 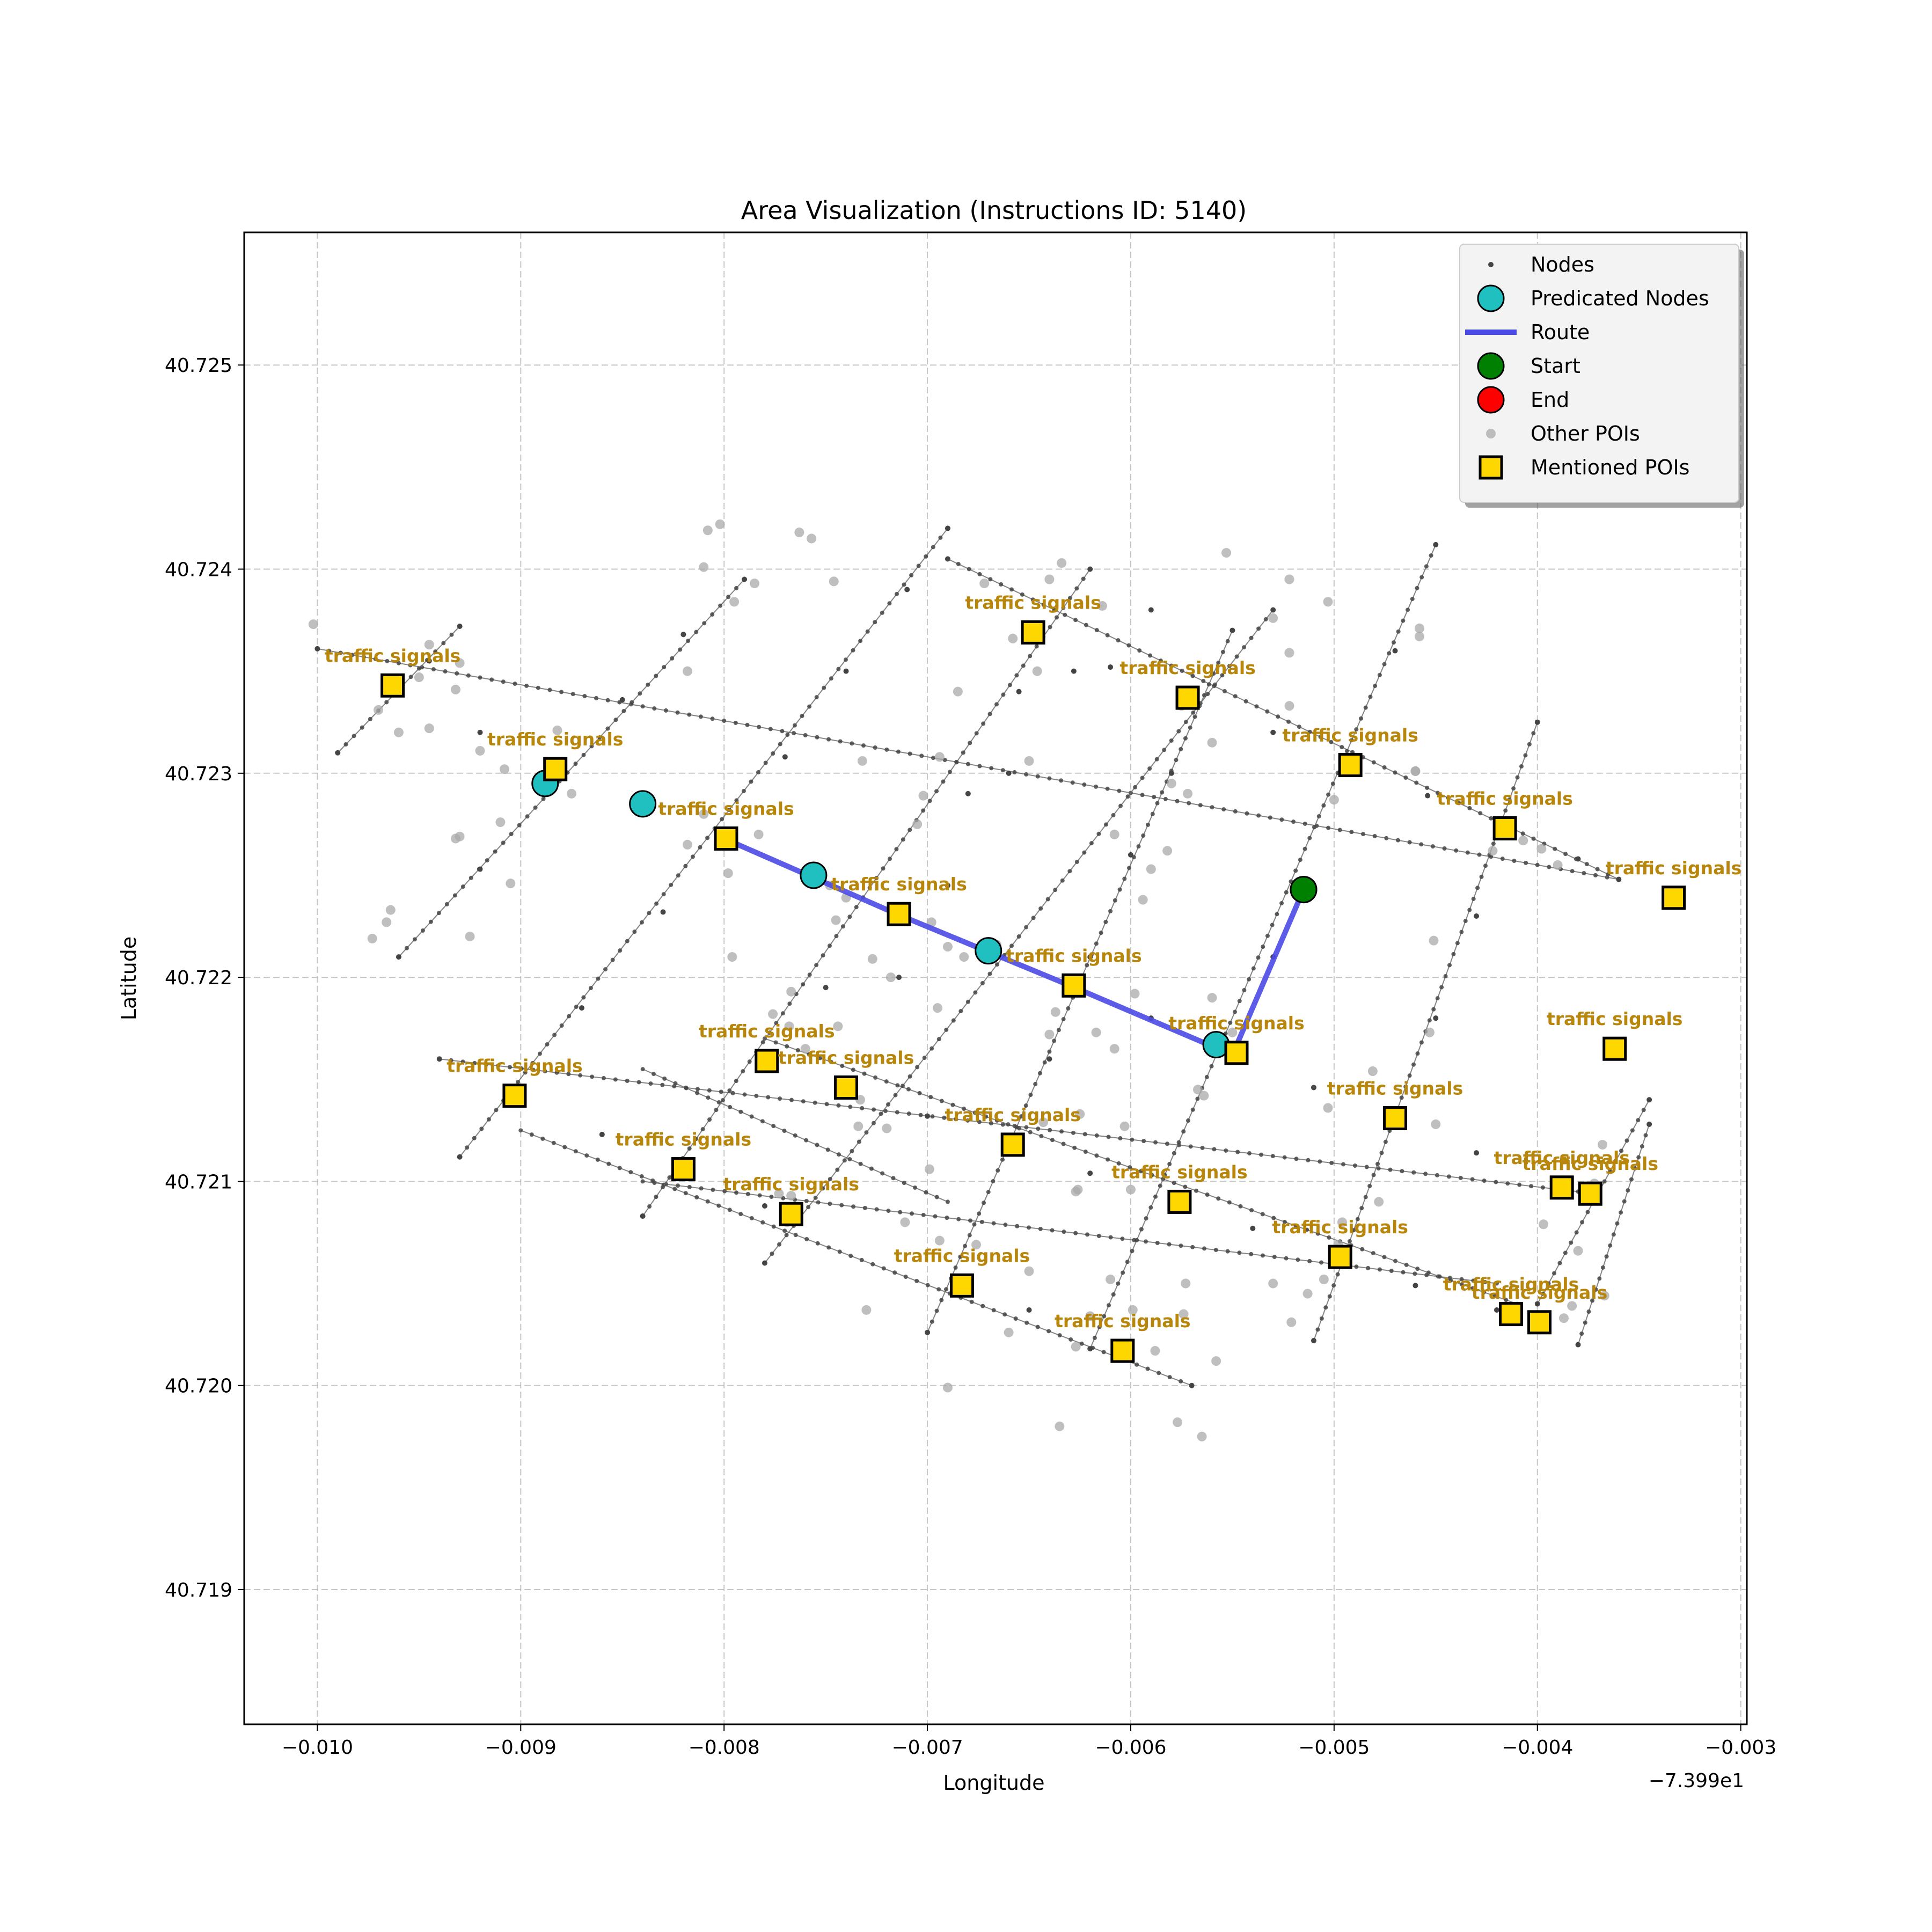 I want to click on y-tick-label: 40.722, so click(x=198, y=978).